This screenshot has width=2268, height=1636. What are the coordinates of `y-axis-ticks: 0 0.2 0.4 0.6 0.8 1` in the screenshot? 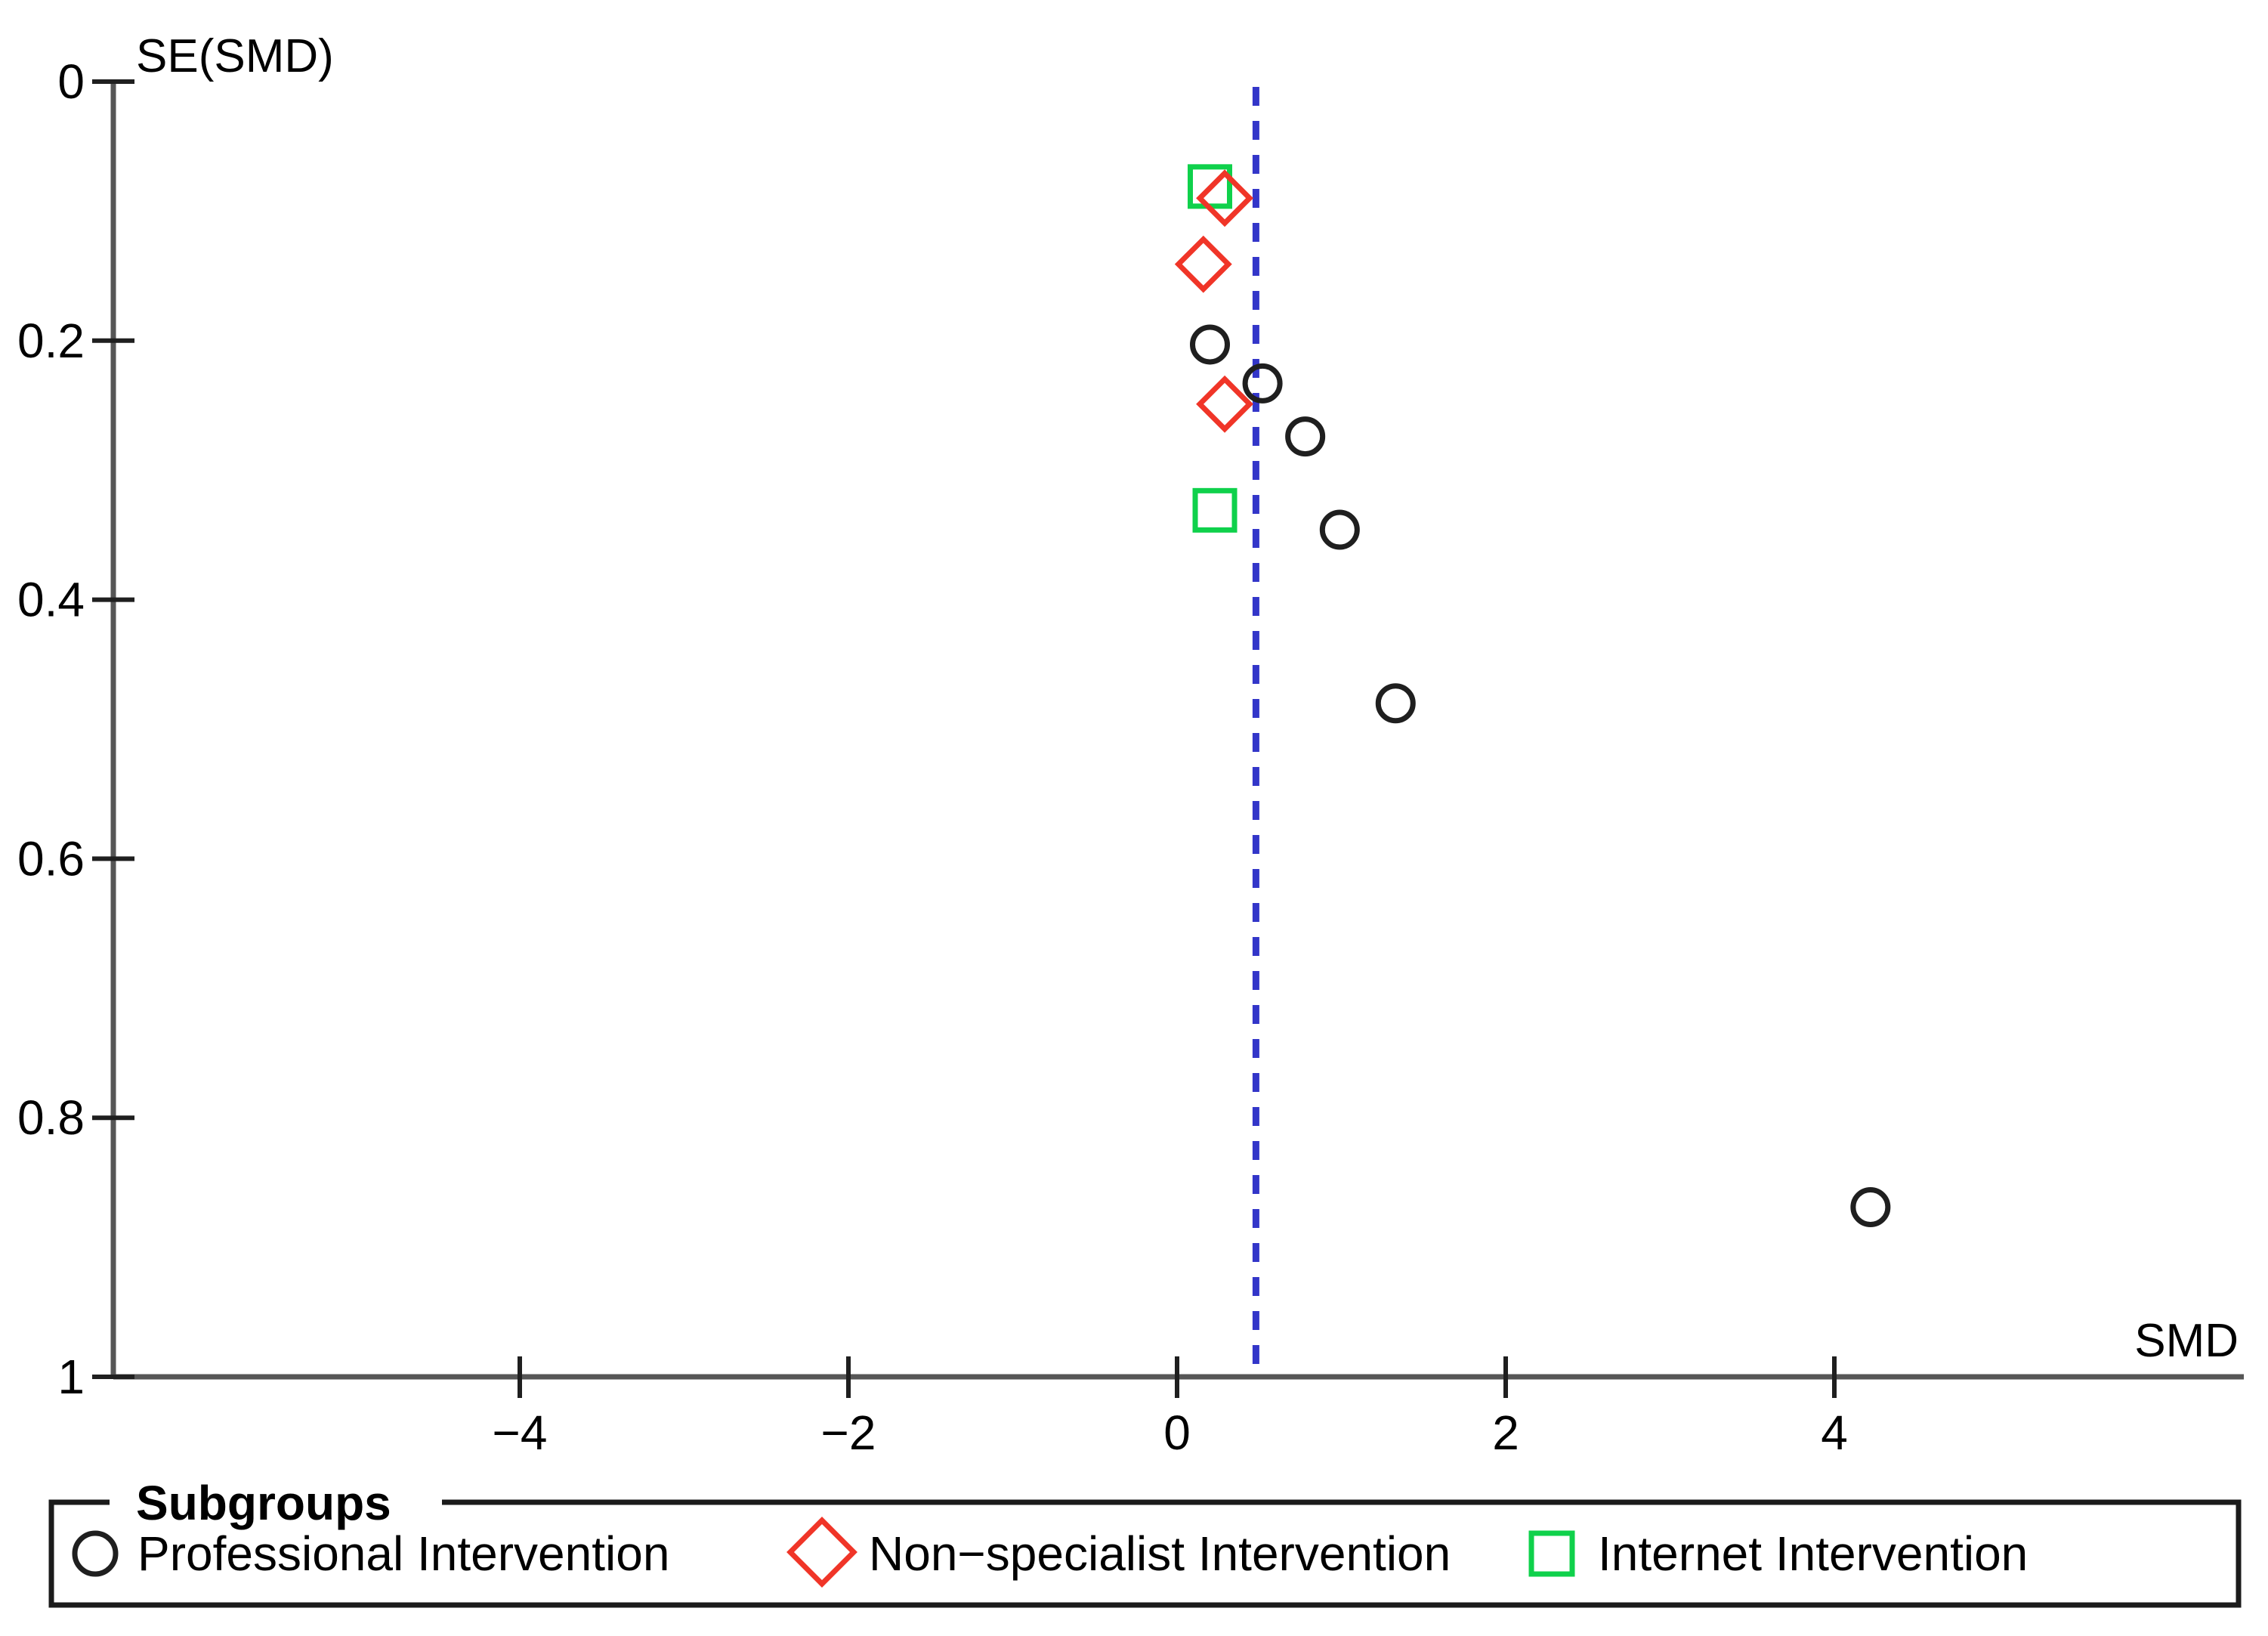 It's located at (75, 729).